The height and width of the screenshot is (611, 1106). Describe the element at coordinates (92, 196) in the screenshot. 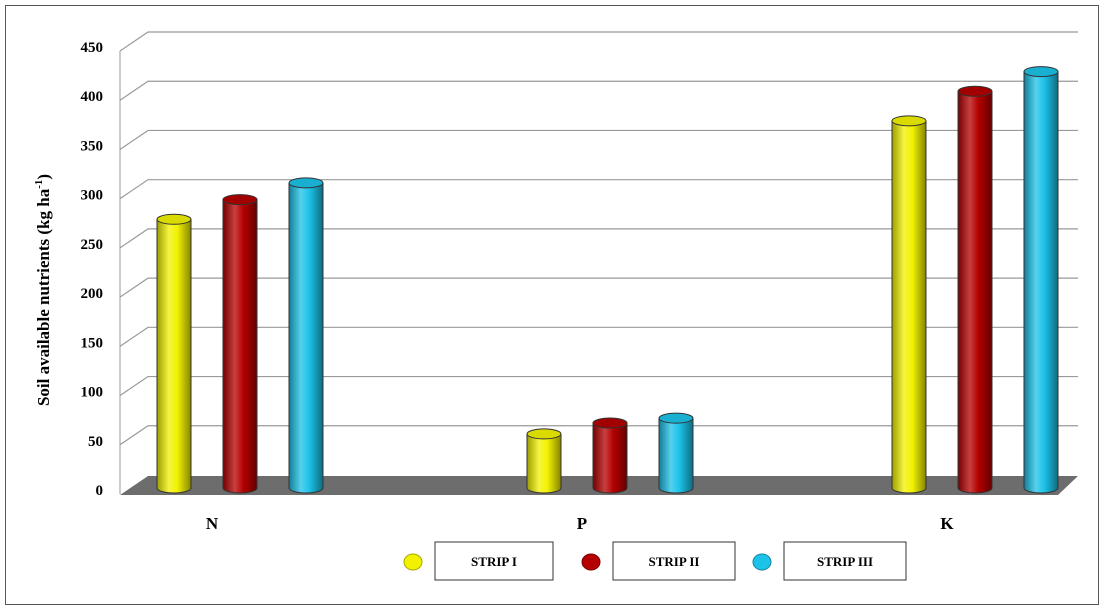

I see `y-tick-label: 300` at that location.